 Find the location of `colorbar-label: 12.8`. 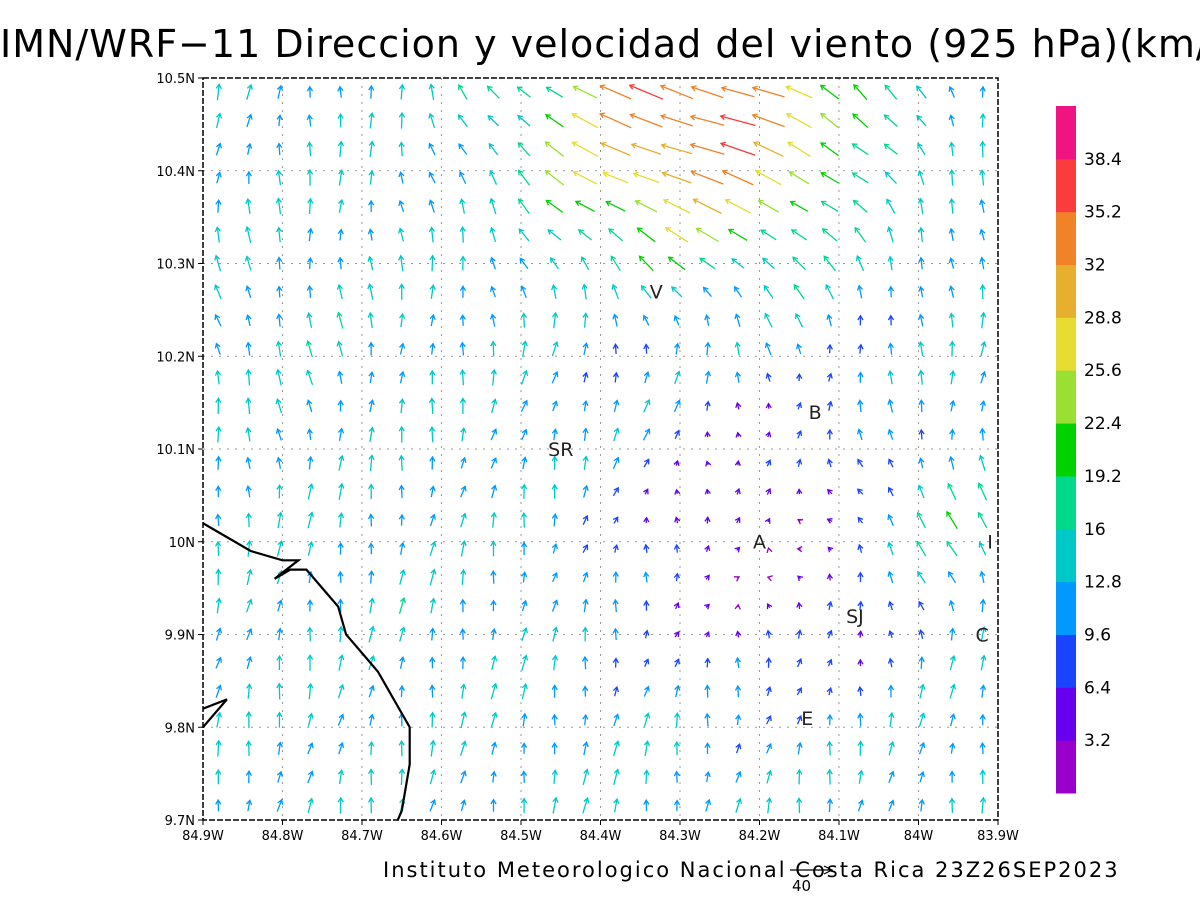

colorbar-label: 12.8 is located at coordinates (1103, 583).